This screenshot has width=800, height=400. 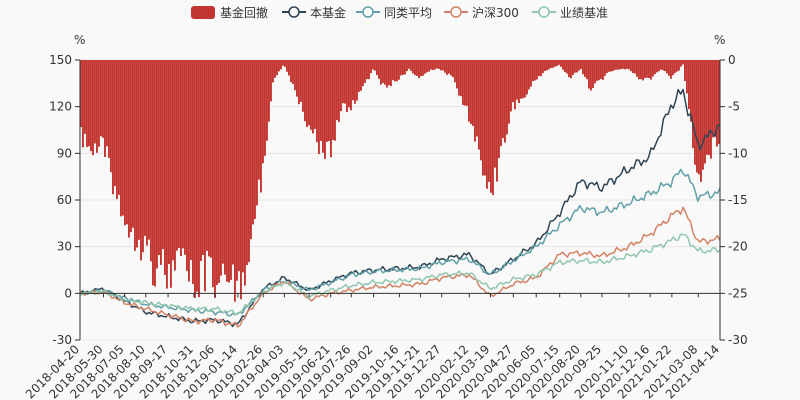 I want to click on right-axis-unit: %, so click(x=719, y=40).